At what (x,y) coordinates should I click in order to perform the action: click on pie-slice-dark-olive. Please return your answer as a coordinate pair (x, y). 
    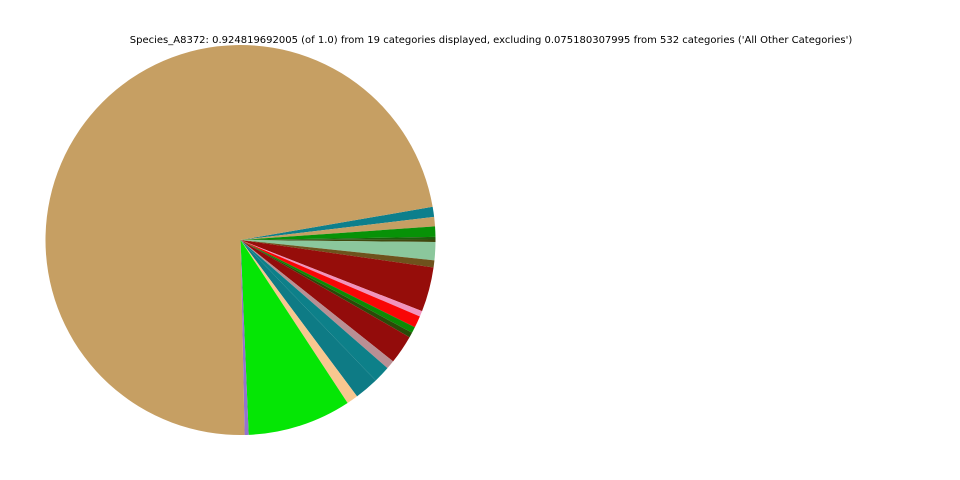
    Looking at the image, I should click on (338, 241).